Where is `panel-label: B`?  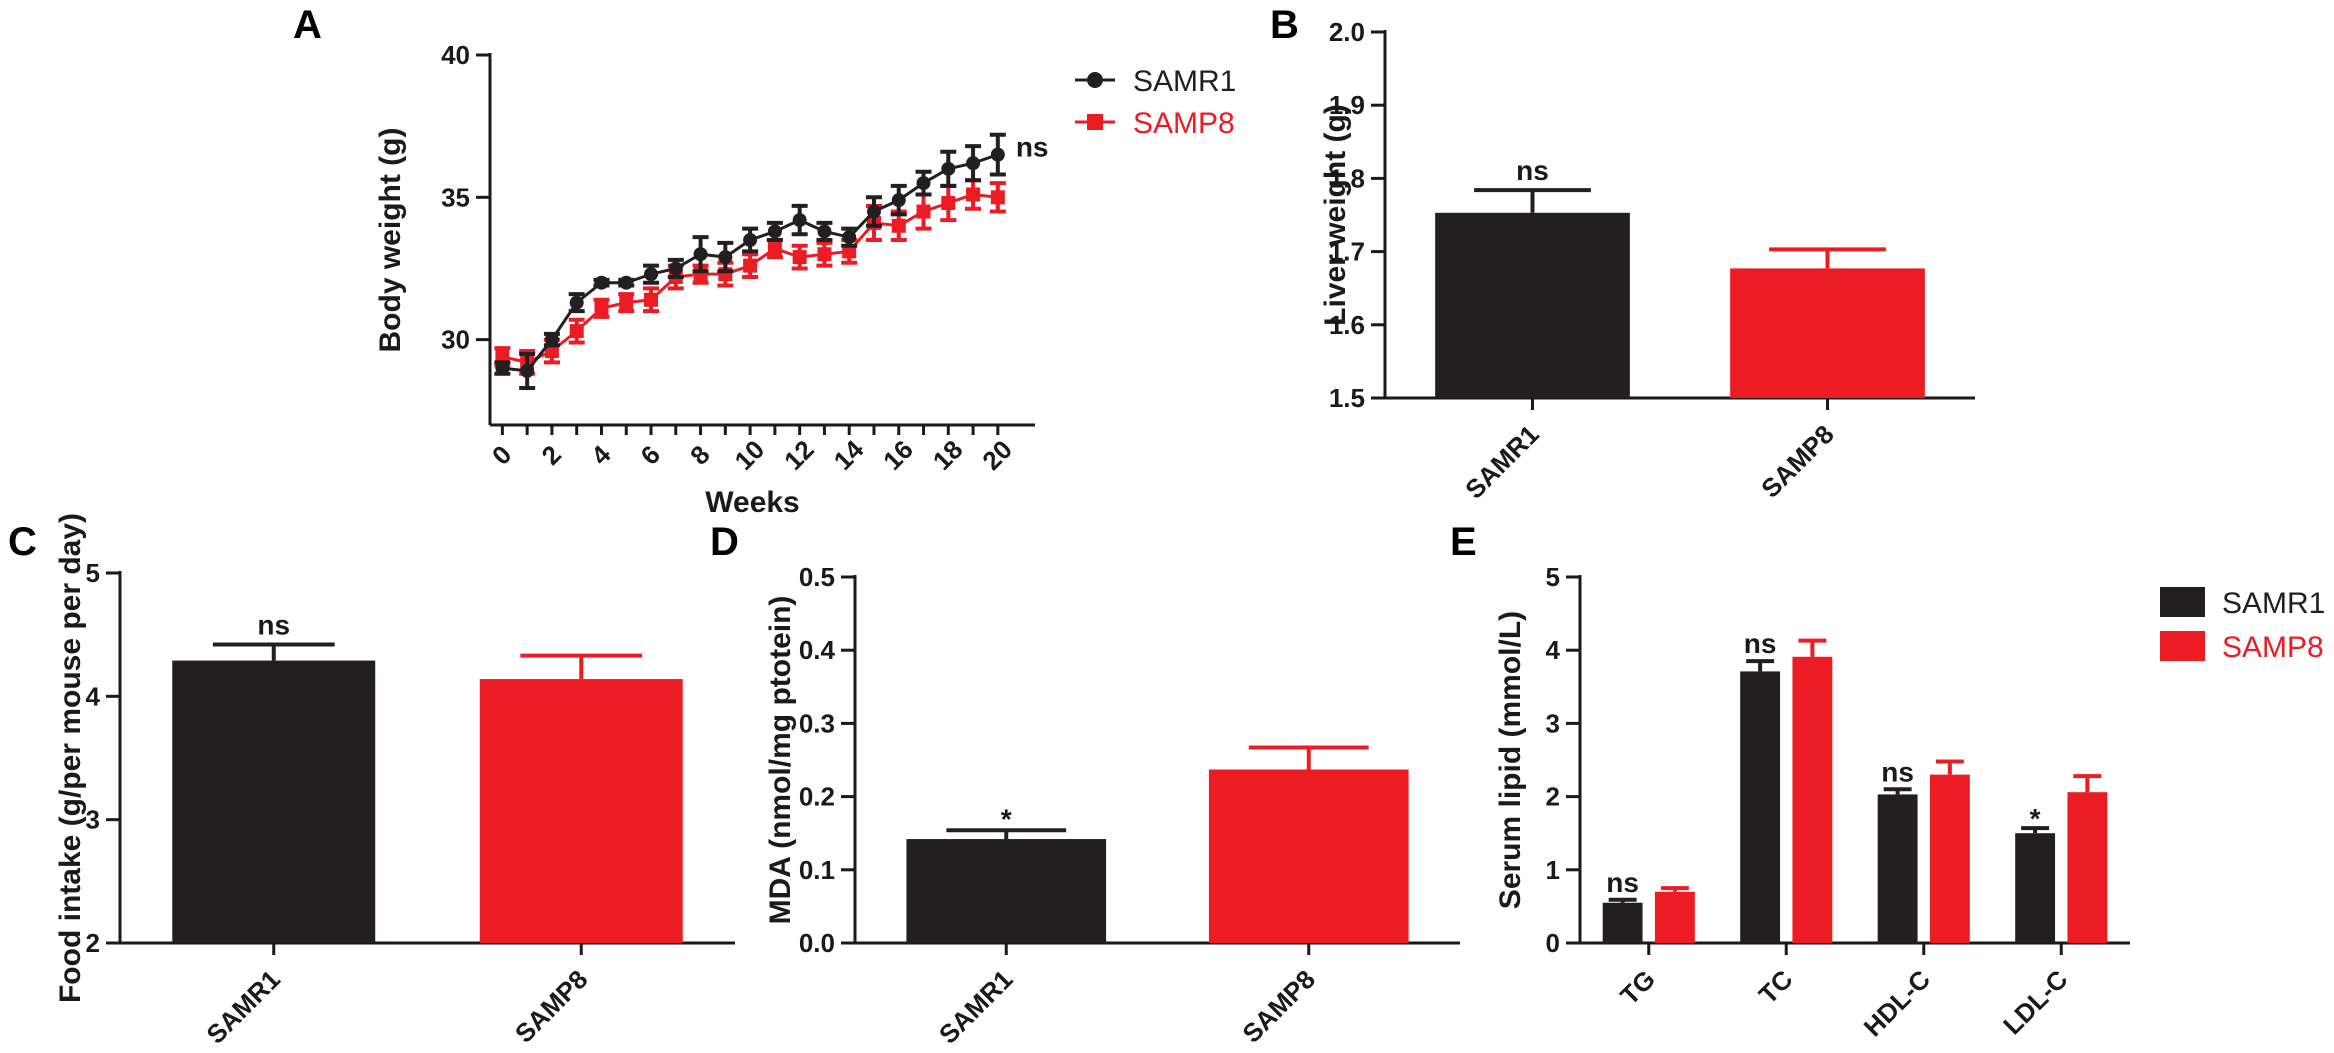
panel-label: B is located at coordinates (1284, 25).